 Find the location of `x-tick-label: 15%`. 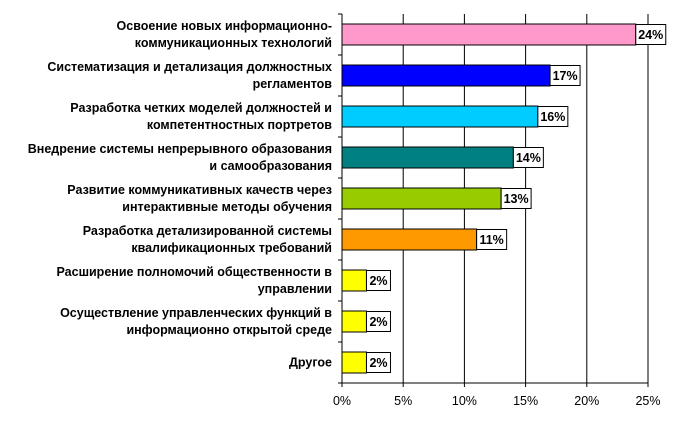

x-tick-label: 15% is located at coordinates (525, 401).